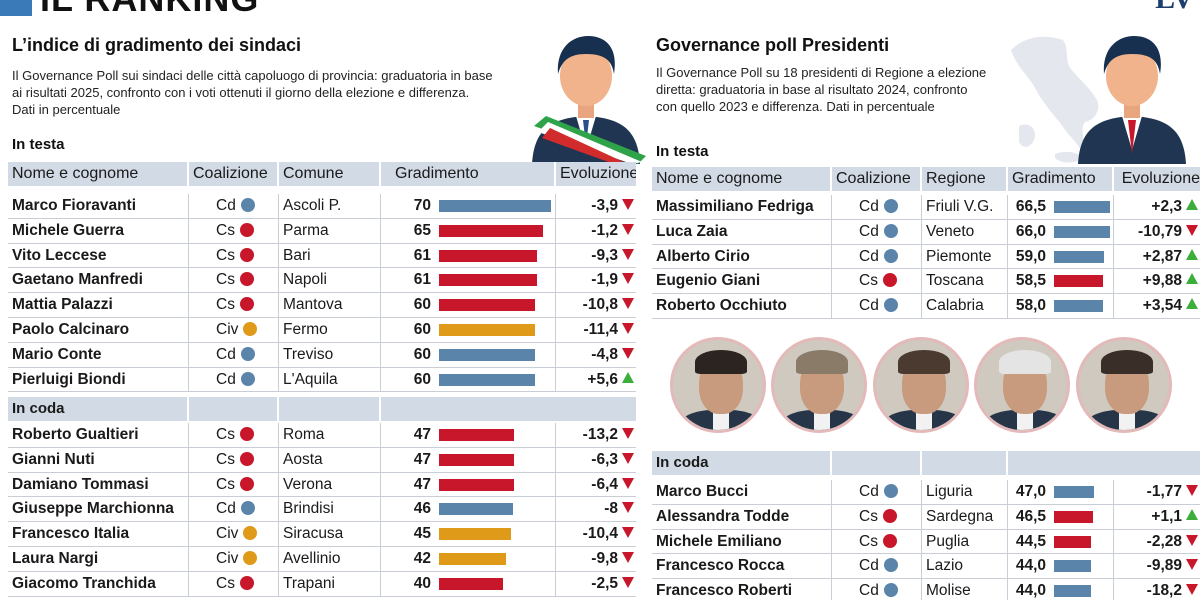  What do you see at coordinates (422, 583) in the screenshot?
I see `gradimento-value: 40` at bounding box center [422, 583].